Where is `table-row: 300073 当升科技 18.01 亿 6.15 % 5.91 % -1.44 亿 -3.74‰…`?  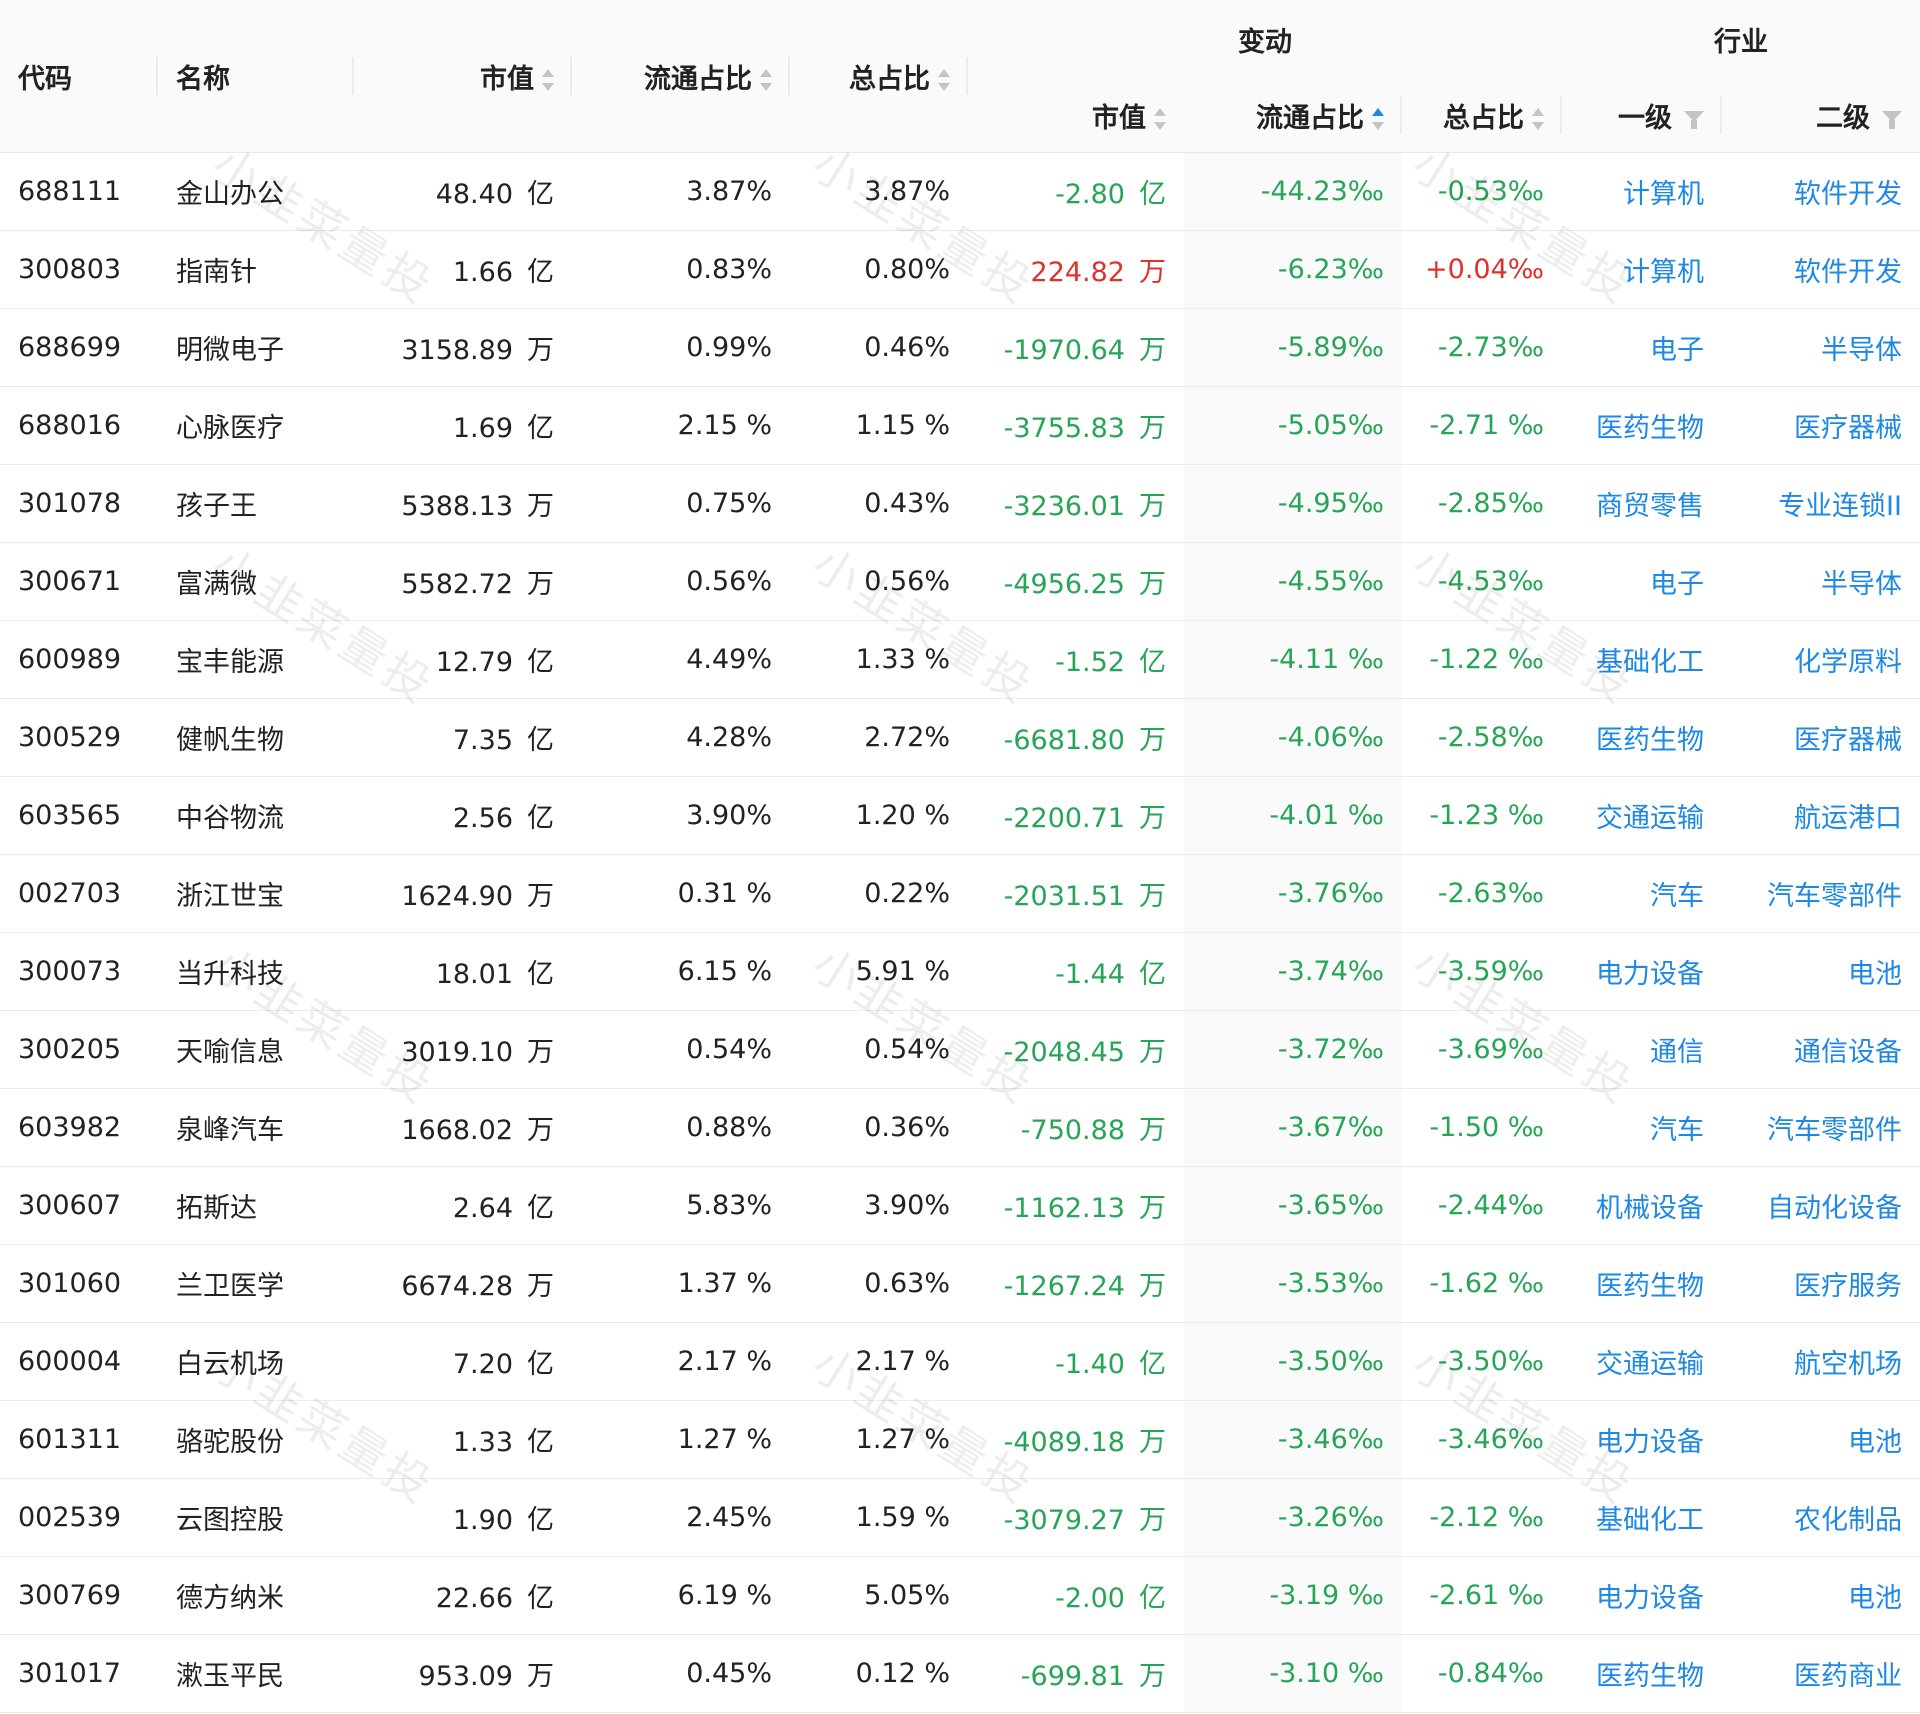
table-row: 300073 当升科技 18.01 亿 6.15 % 5.91 % -1.44 亿 -3.74‰… is located at coordinates (960, 971).